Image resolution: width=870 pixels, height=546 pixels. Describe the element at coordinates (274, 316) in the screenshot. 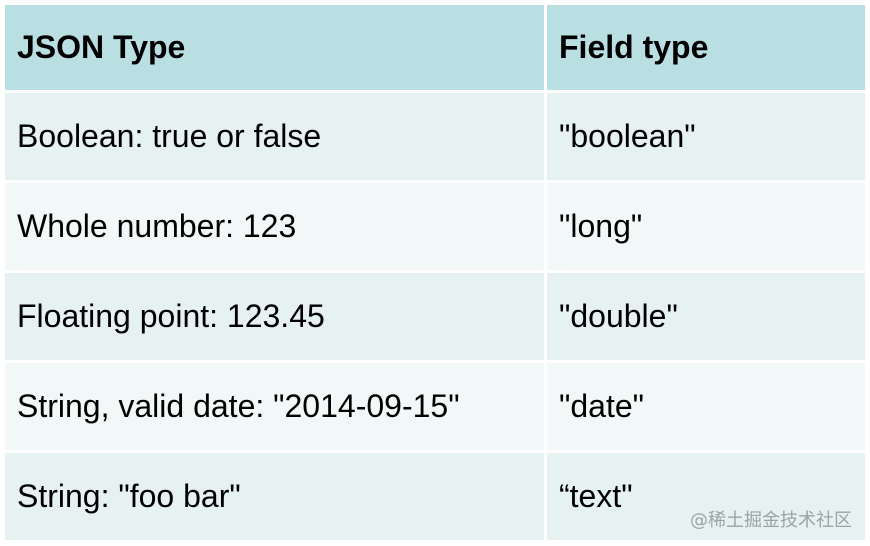

I see `json-type-cell: Floating point: 123.45` at that location.